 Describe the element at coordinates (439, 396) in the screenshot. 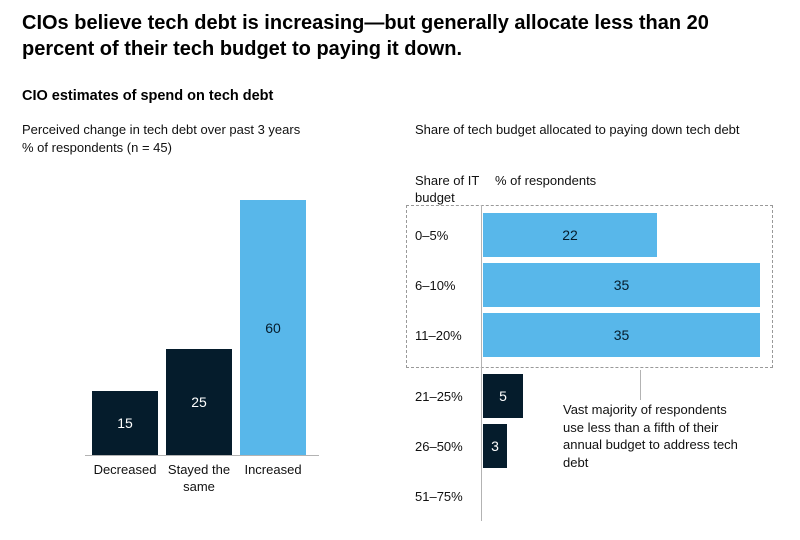

I see `budget-row-label: 21–25%` at that location.